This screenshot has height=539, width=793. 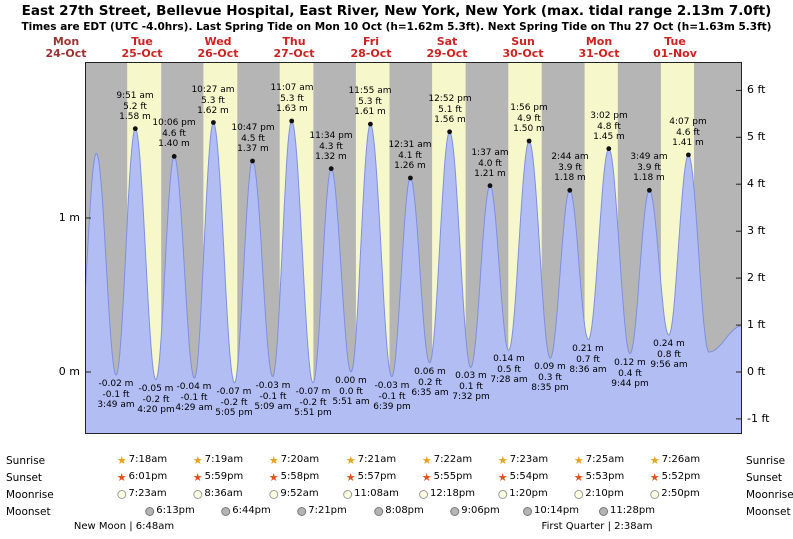 I want to click on tide-time-label: 5:05 pm, so click(x=234, y=413).